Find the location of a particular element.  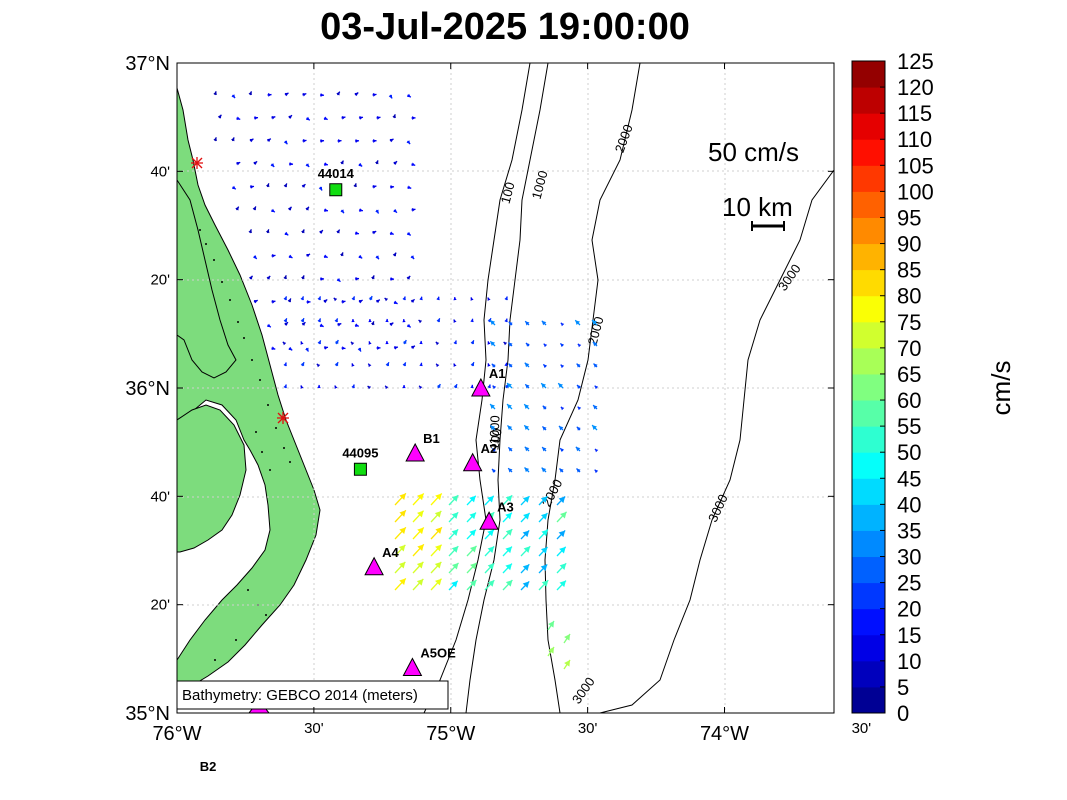

distance-scale-bar is located at coordinates (768, 226).